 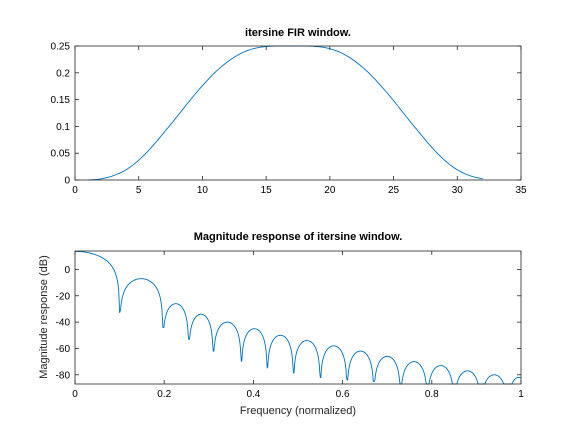 I want to click on magnitude-plot-xtick-label: 0, so click(x=75, y=394).